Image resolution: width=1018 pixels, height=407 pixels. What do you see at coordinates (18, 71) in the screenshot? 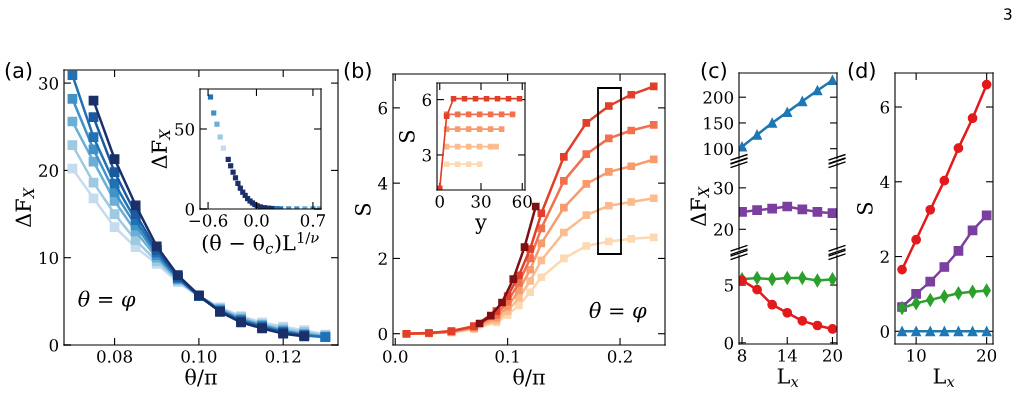
I see `text: (a)` at bounding box center [18, 71].